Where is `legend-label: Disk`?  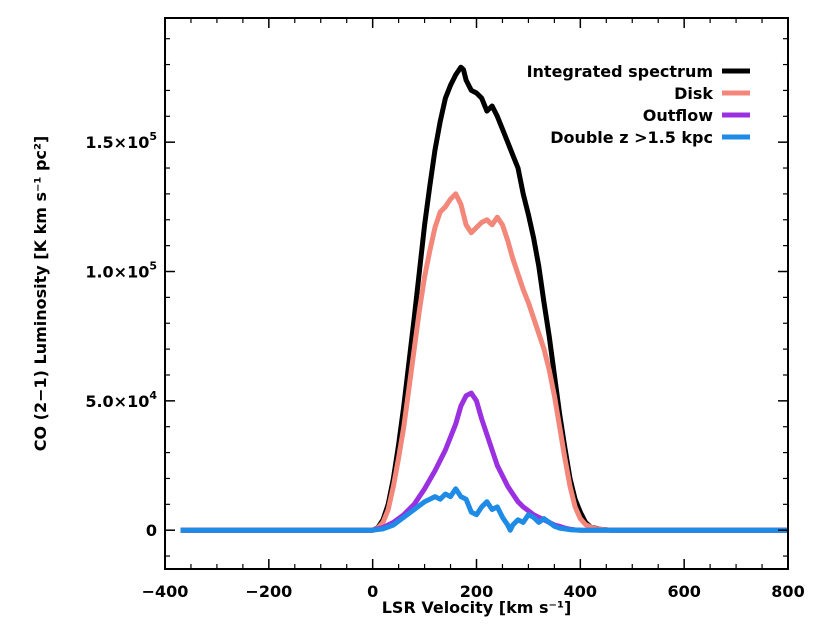 legend-label: Disk is located at coordinates (693, 93).